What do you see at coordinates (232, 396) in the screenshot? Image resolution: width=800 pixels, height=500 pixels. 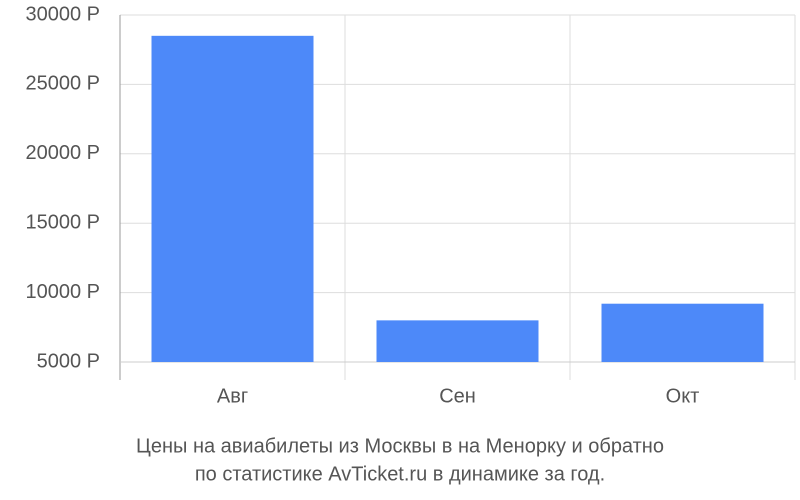 I see `x-tick-label: Авг` at bounding box center [232, 396].